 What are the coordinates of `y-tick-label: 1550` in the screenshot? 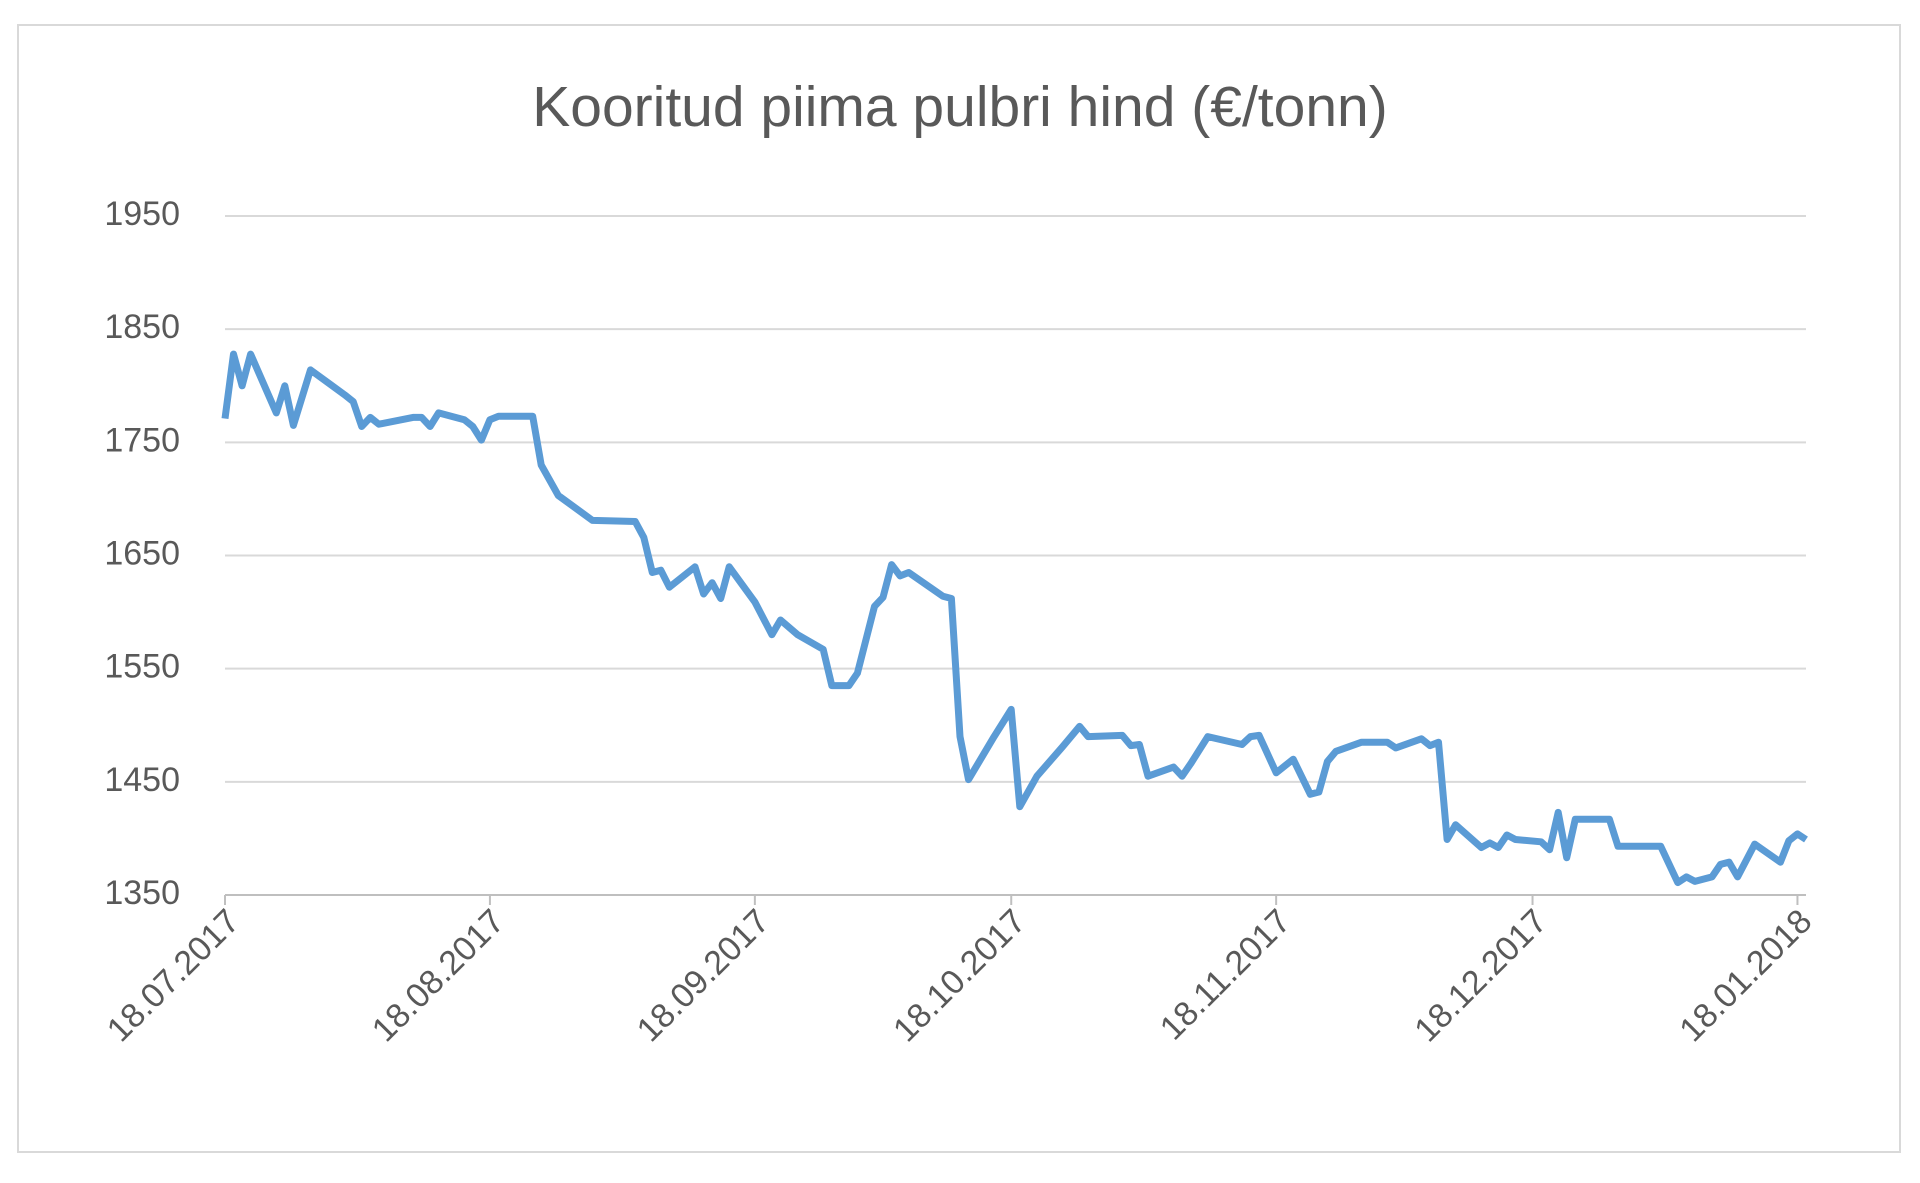 It's located at (142, 667).